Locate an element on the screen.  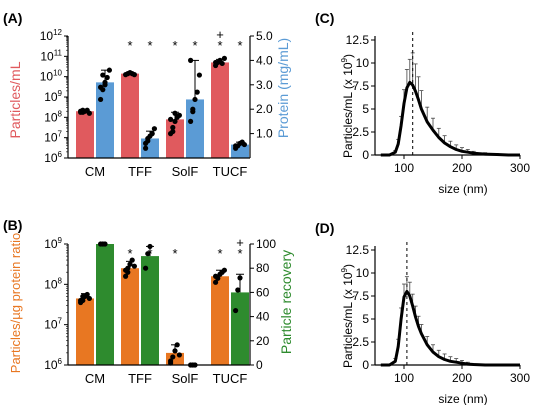
panel-d-ylabel-main: Particles/mL (x 10 is located at coordinates (348, 320).